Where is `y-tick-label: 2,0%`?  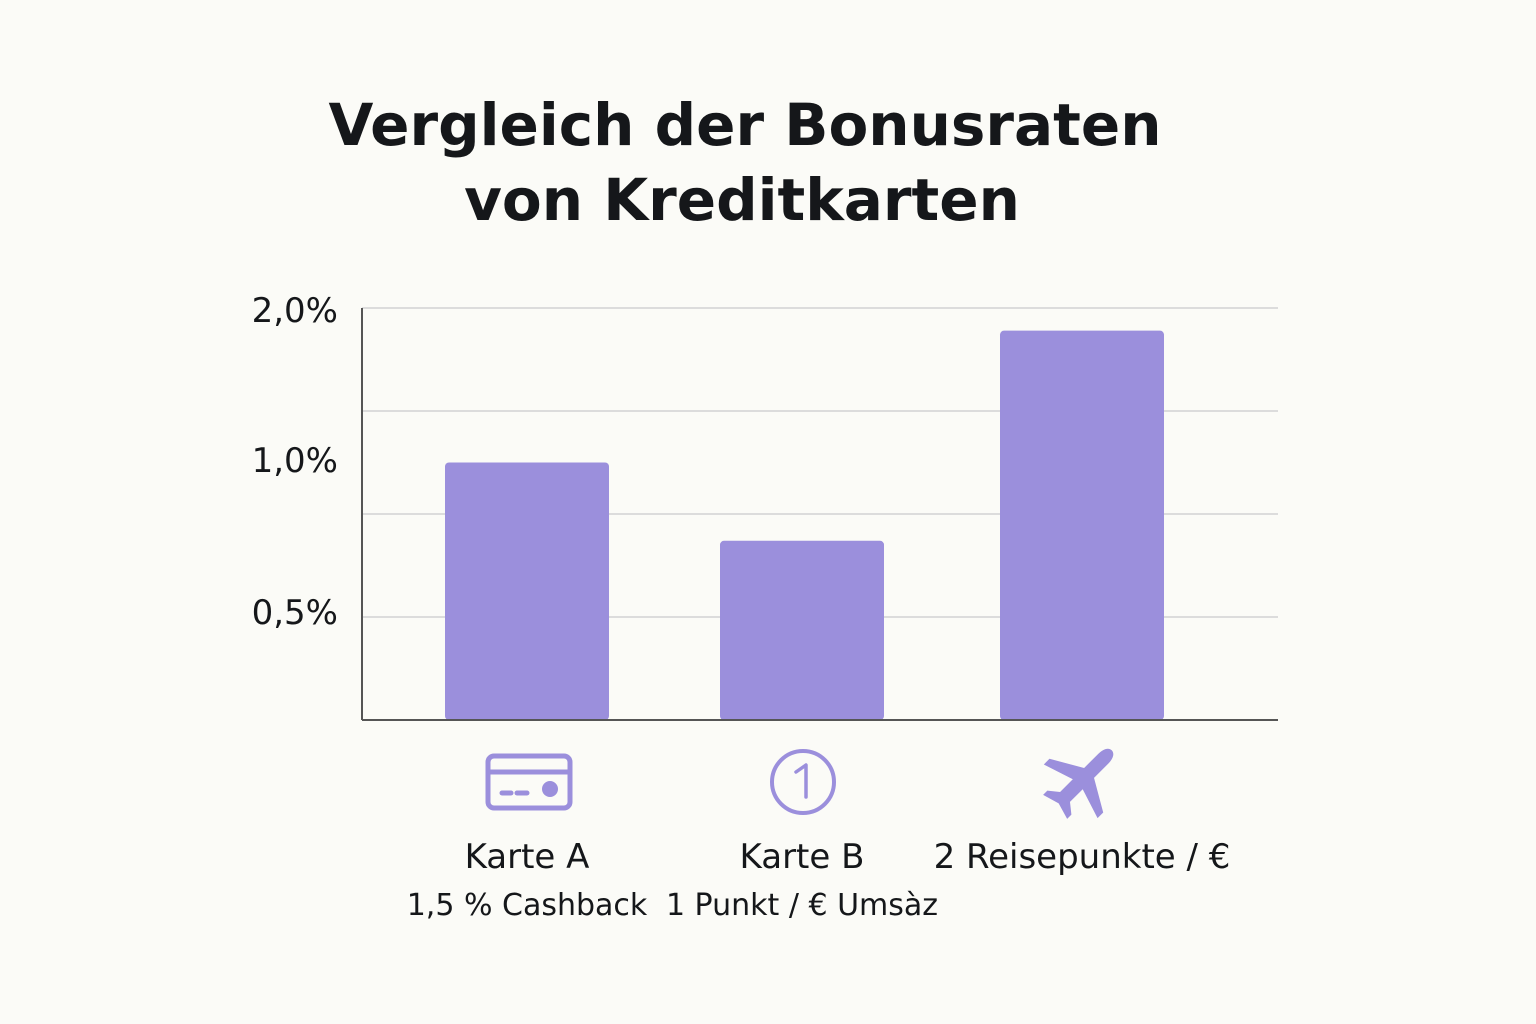 y-tick-label: 2,0% is located at coordinates (295, 311).